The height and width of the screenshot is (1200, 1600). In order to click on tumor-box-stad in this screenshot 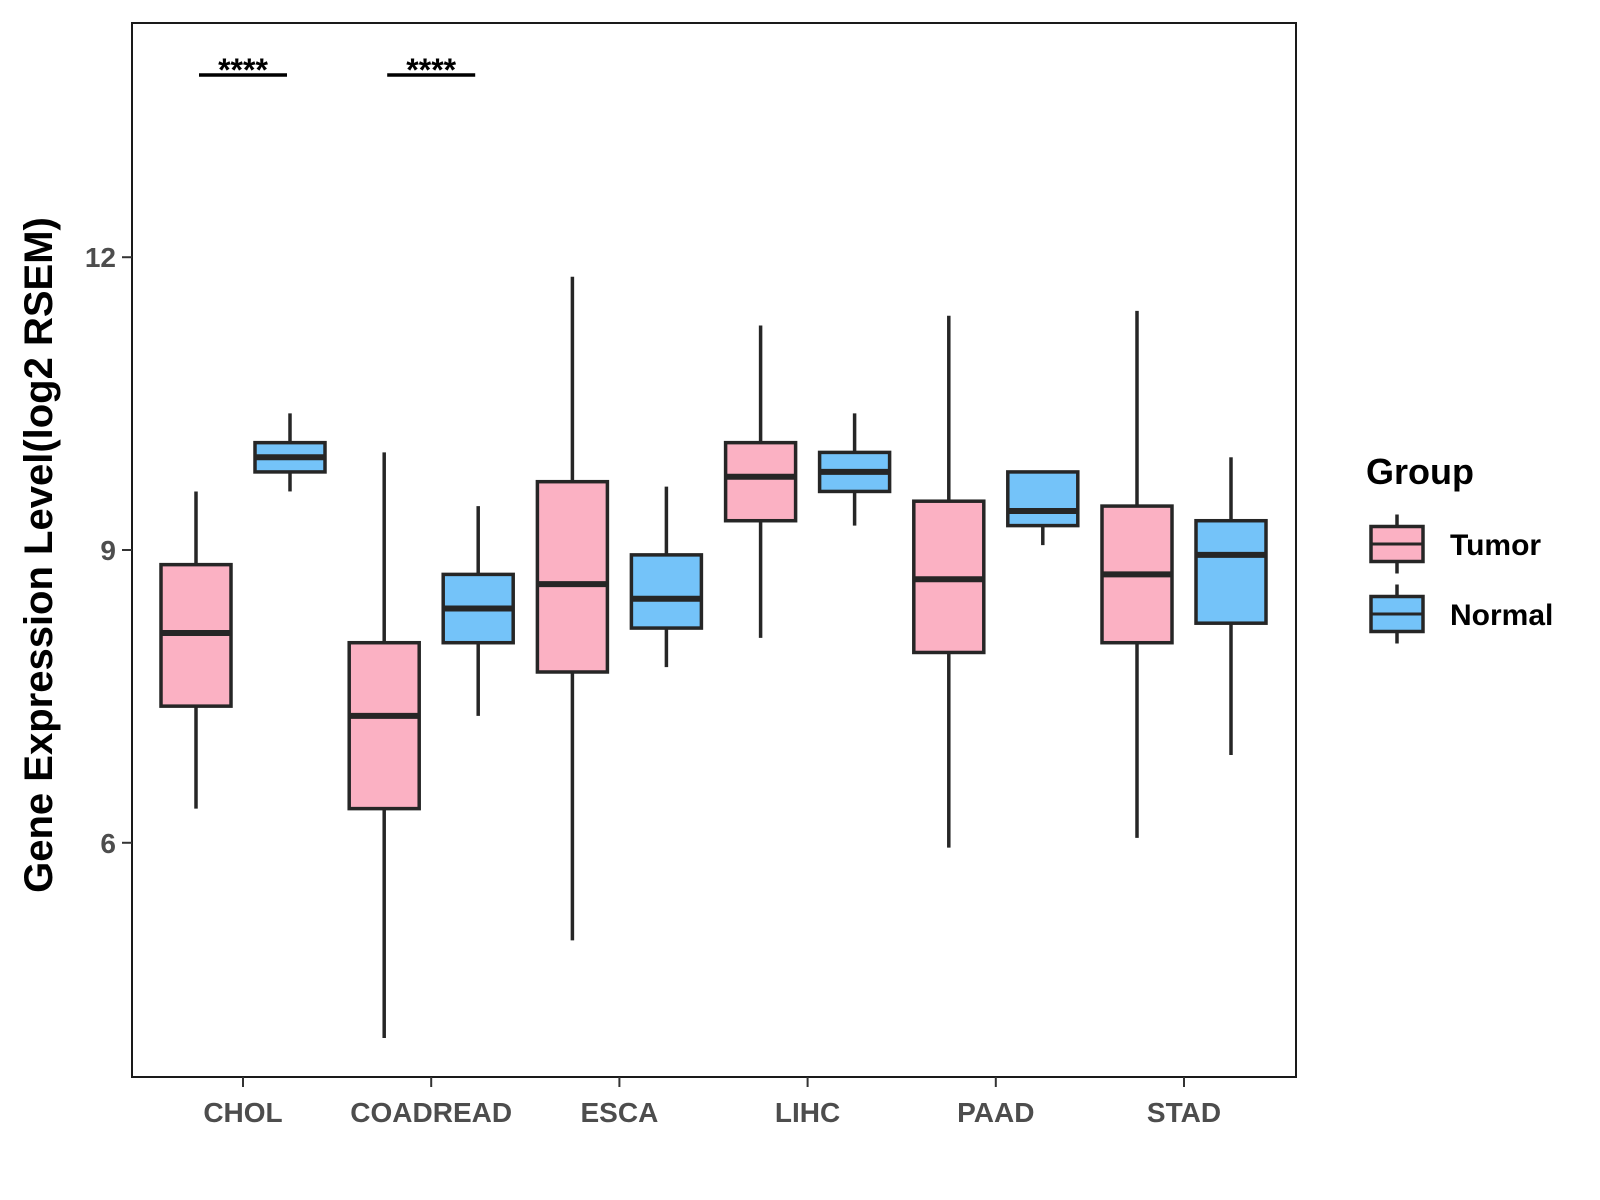, I will do `click(1137, 574)`.